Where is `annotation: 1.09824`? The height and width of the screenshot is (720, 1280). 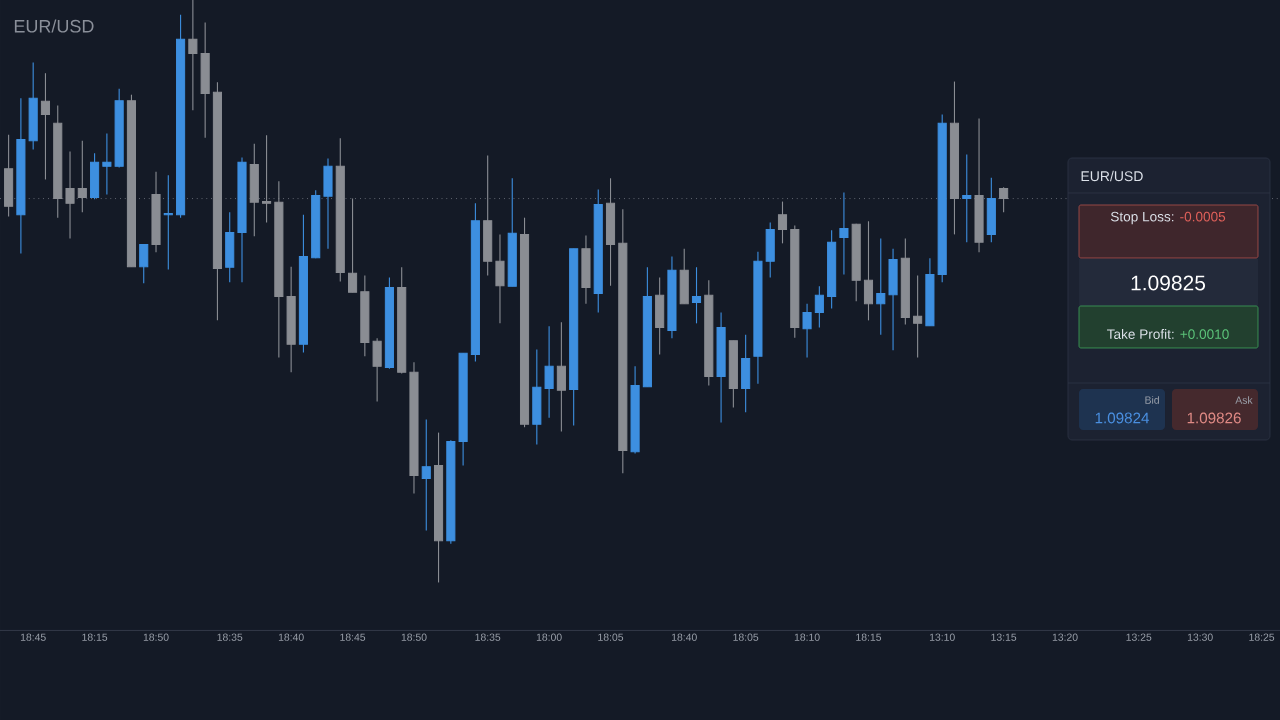
annotation: 1.09824 is located at coordinates (1122, 418).